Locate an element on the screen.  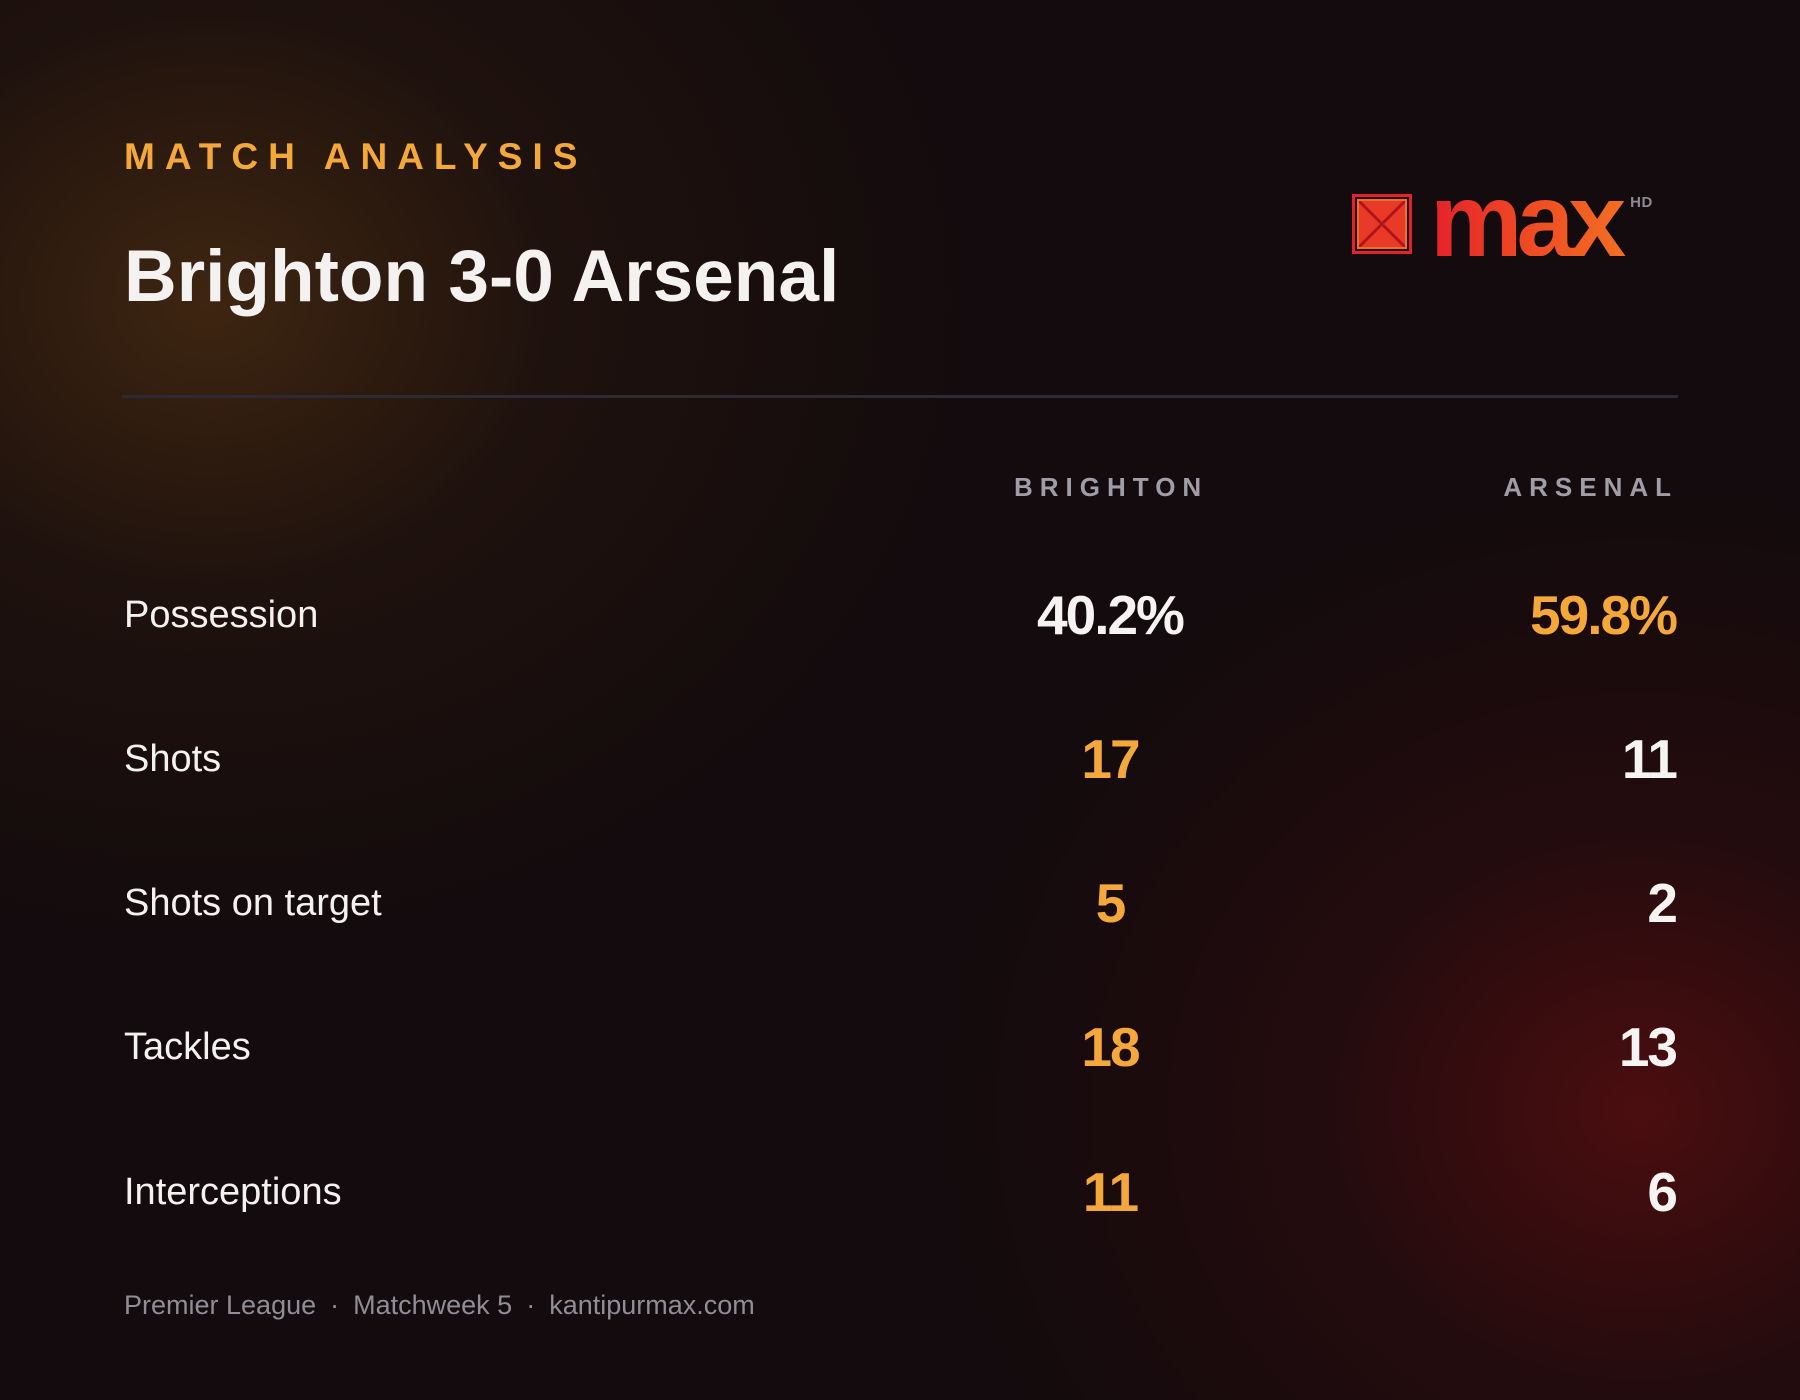
stat-value-away: 59.8% is located at coordinates (1604, 615).